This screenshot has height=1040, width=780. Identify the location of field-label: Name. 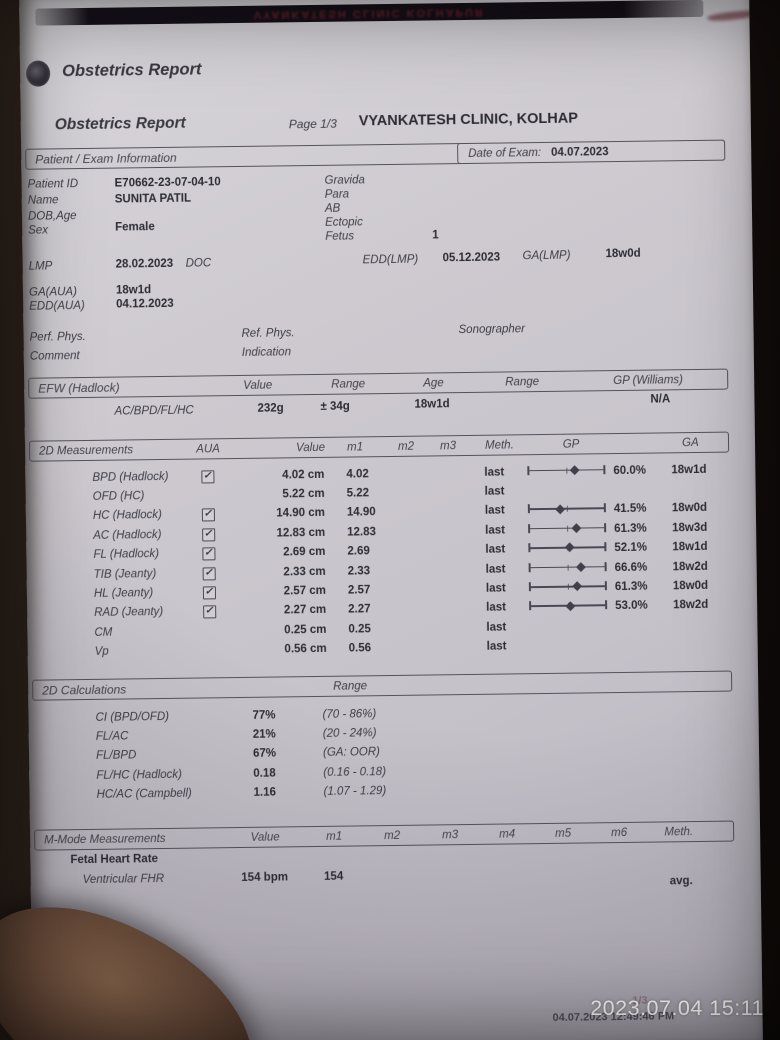
(43, 200).